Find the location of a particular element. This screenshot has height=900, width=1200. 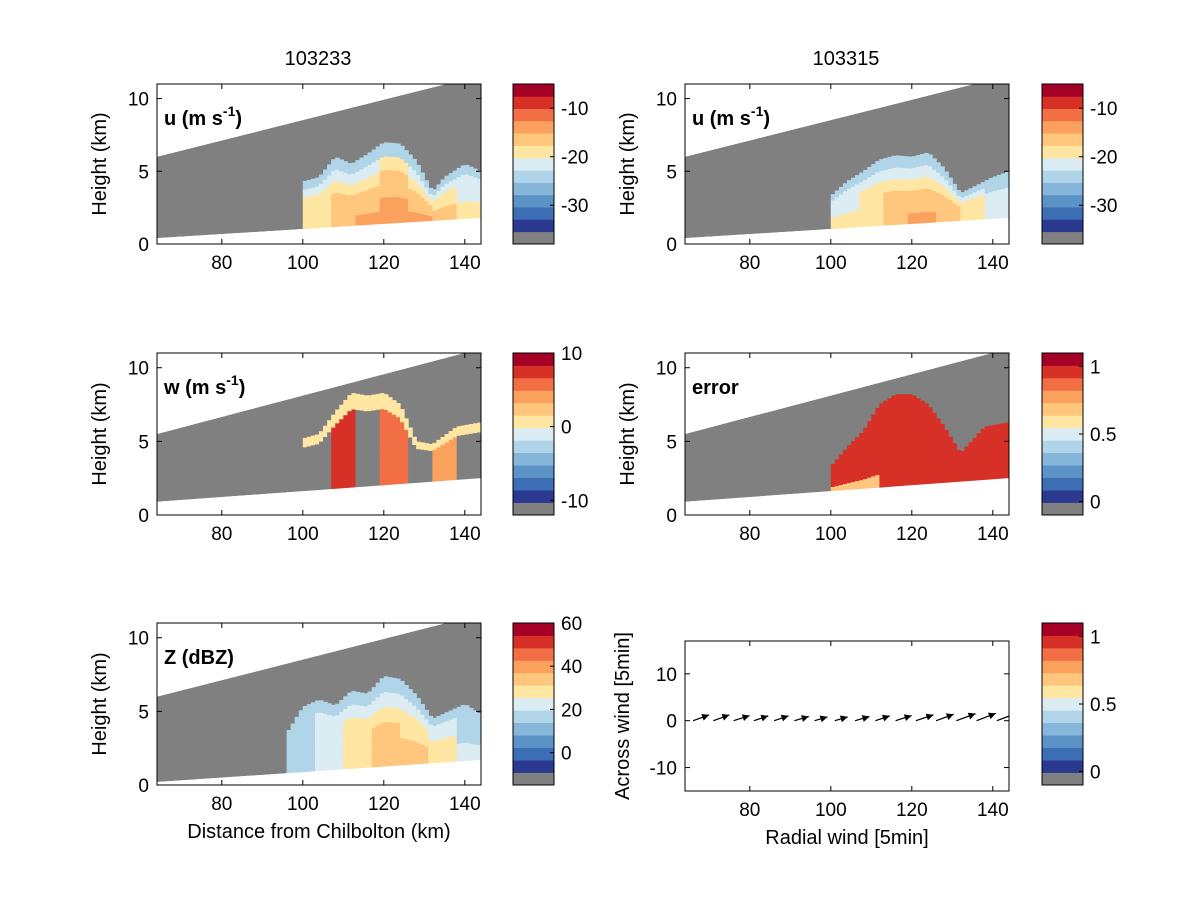

y-tick-label: 5 is located at coordinates (143, 442).